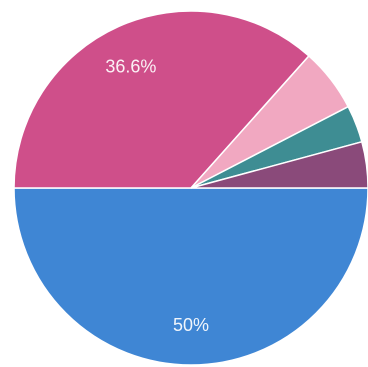 The width and height of the screenshot is (368, 367). What do you see at coordinates (130, 66) in the screenshot?
I see `pie-data-label-1: 36.6%` at bounding box center [130, 66].